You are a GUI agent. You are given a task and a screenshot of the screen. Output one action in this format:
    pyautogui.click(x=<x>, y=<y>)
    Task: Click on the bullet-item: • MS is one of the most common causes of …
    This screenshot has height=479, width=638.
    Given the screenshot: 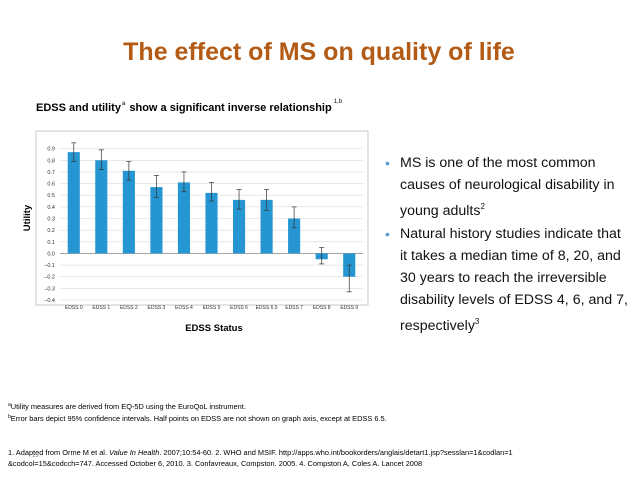 What is the action you would take?
    pyautogui.click(x=507, y=187)
    